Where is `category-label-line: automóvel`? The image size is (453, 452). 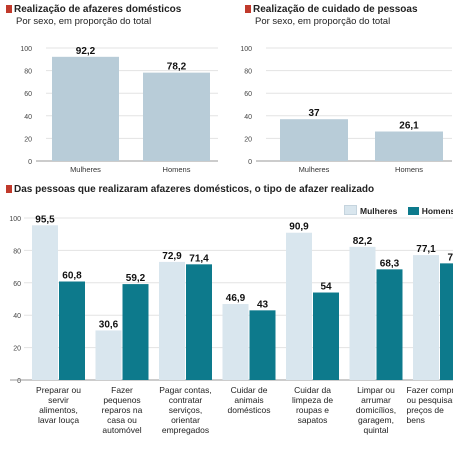 category-label-line: automóvel is located at coordinates (122, 430).